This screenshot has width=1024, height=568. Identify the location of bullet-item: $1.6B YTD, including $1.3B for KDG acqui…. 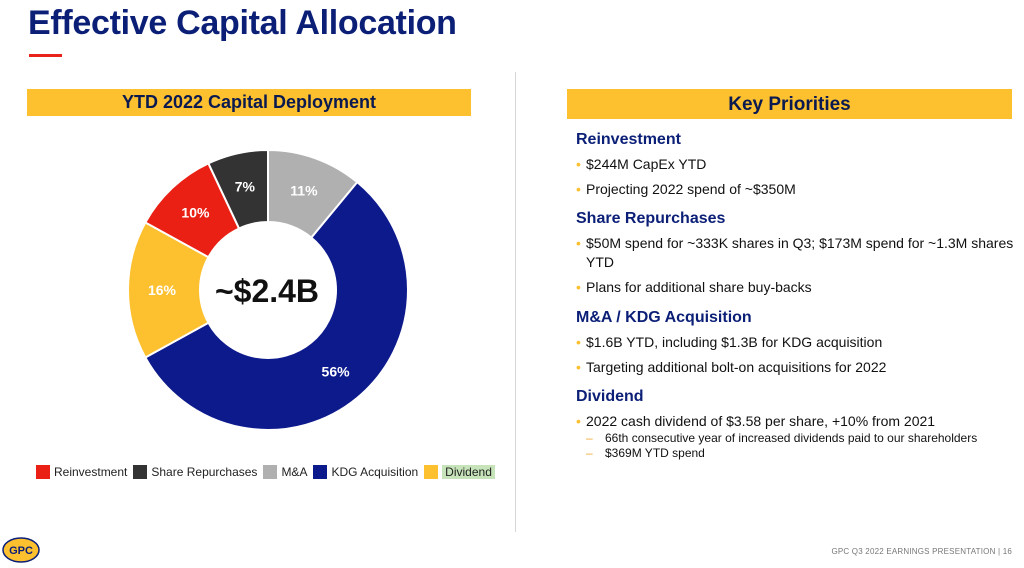
(796, 342).